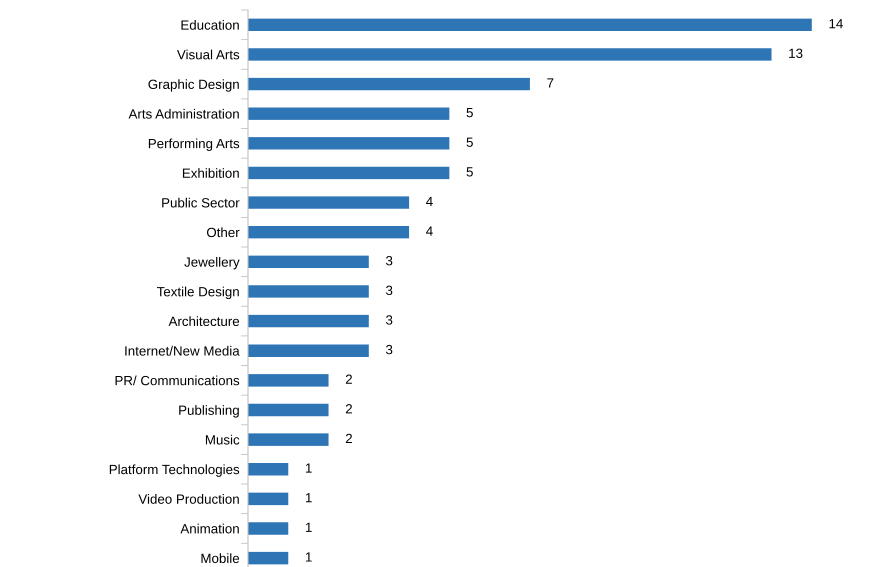 Image resolution: width=880 pixels, height=567 pixels. I want to click on y-tick-label: Architecture, so click(204, 321).